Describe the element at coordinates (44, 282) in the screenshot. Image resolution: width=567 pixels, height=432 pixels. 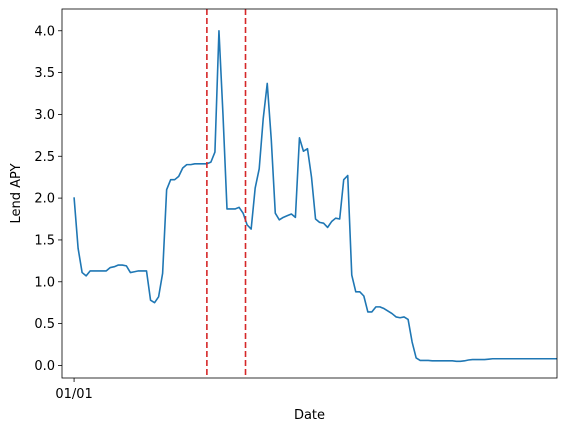
I see `y-tick-label: 1.0` at that location.